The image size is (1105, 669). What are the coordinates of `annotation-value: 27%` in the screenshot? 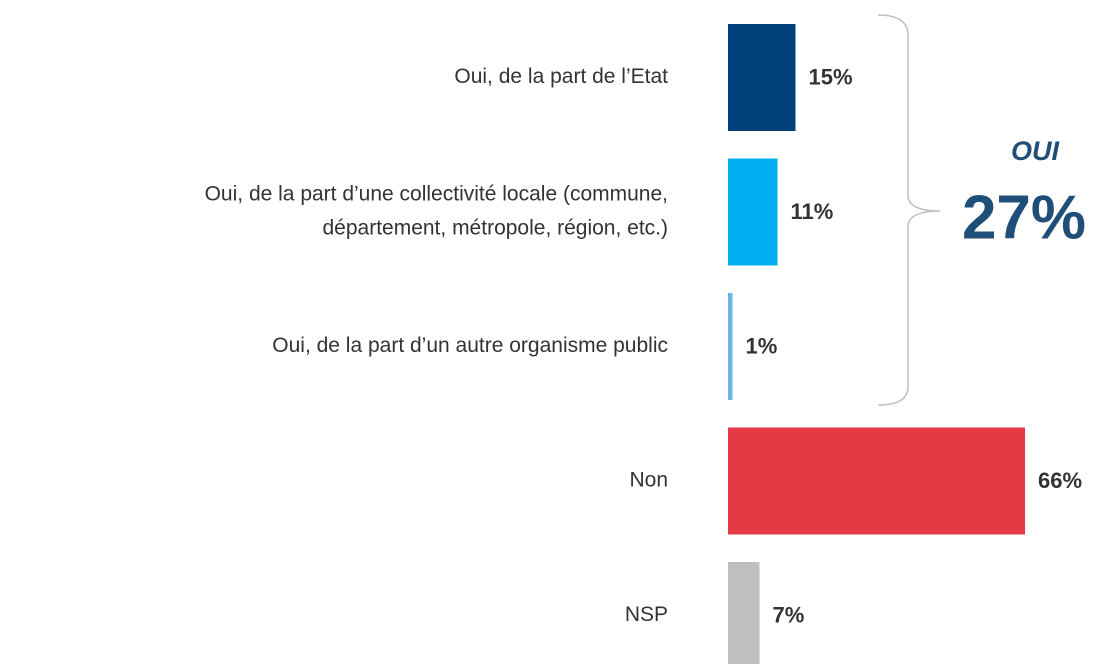 It's located at (1024, 217).